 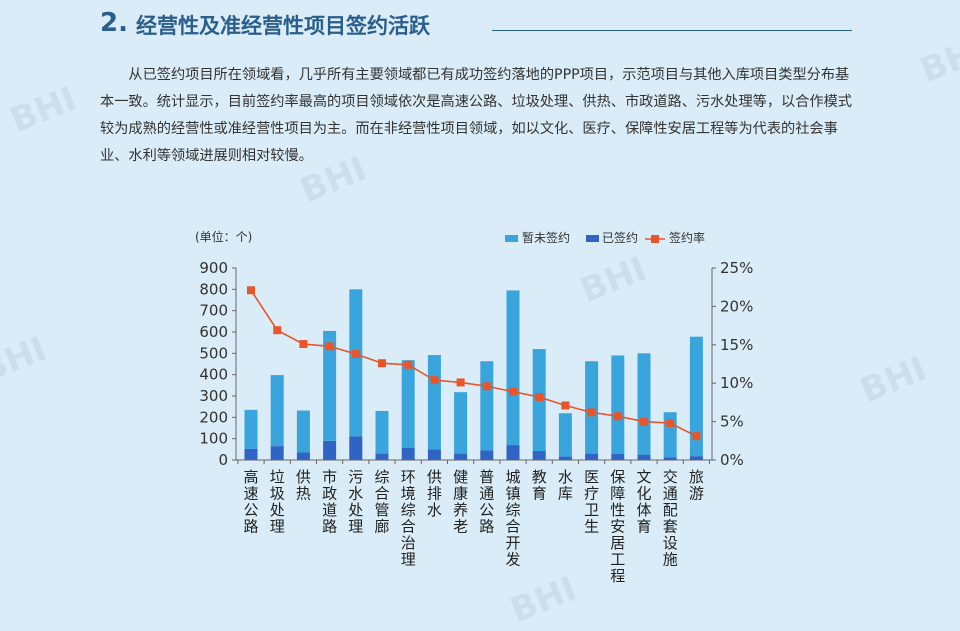 What do you see at coordinates (223, 236) in the screenshot?
I see `unit-label: (单位：个)` at bounding box center [223, 236].